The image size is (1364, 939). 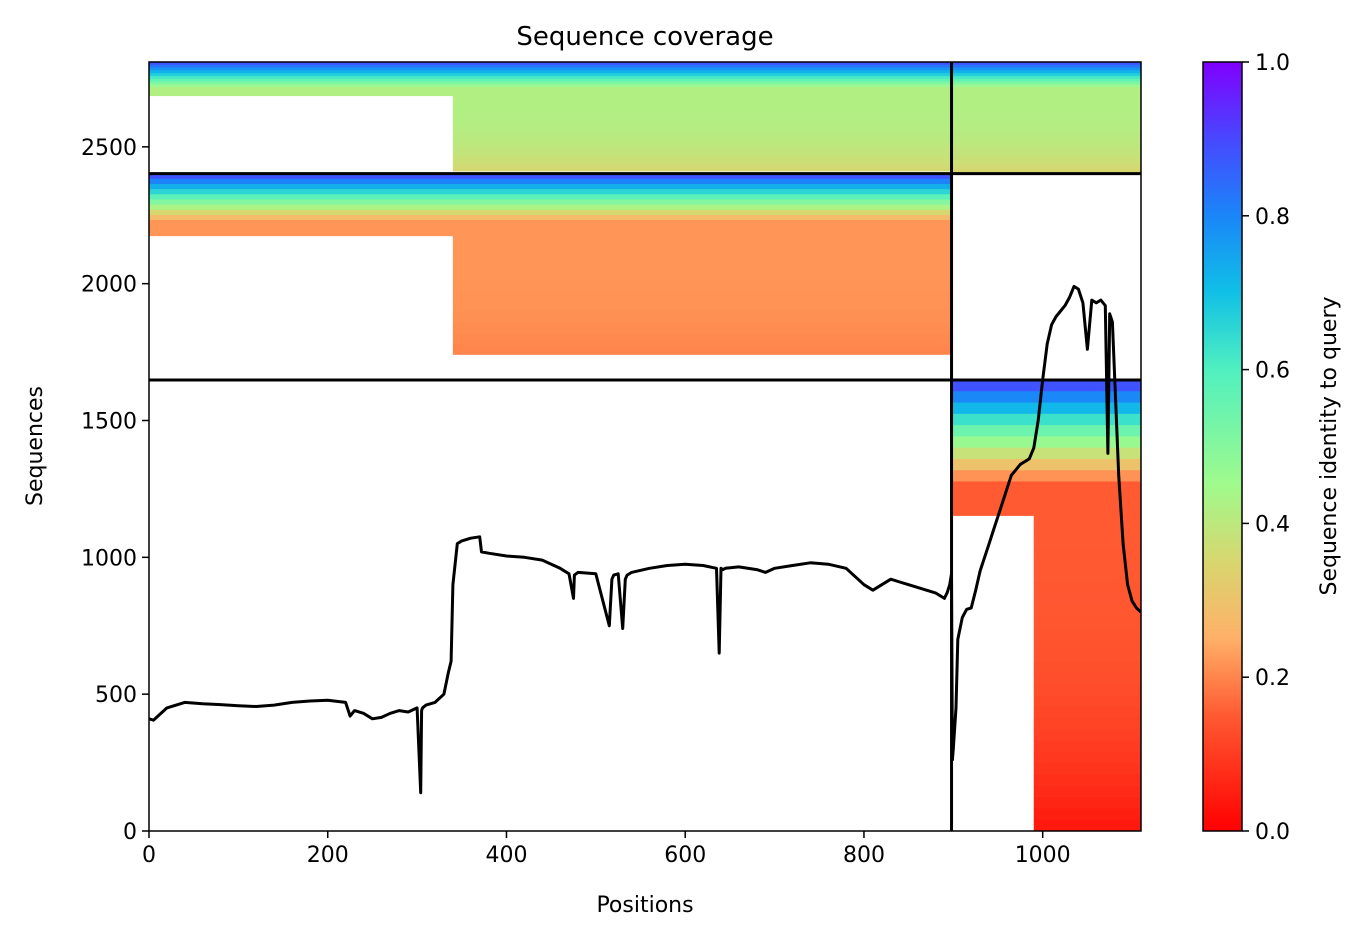 What do you see at coordinates (109, 148) in the screenshot?
I see `y-tick-label: 2500` at bounding box center [109, 148].